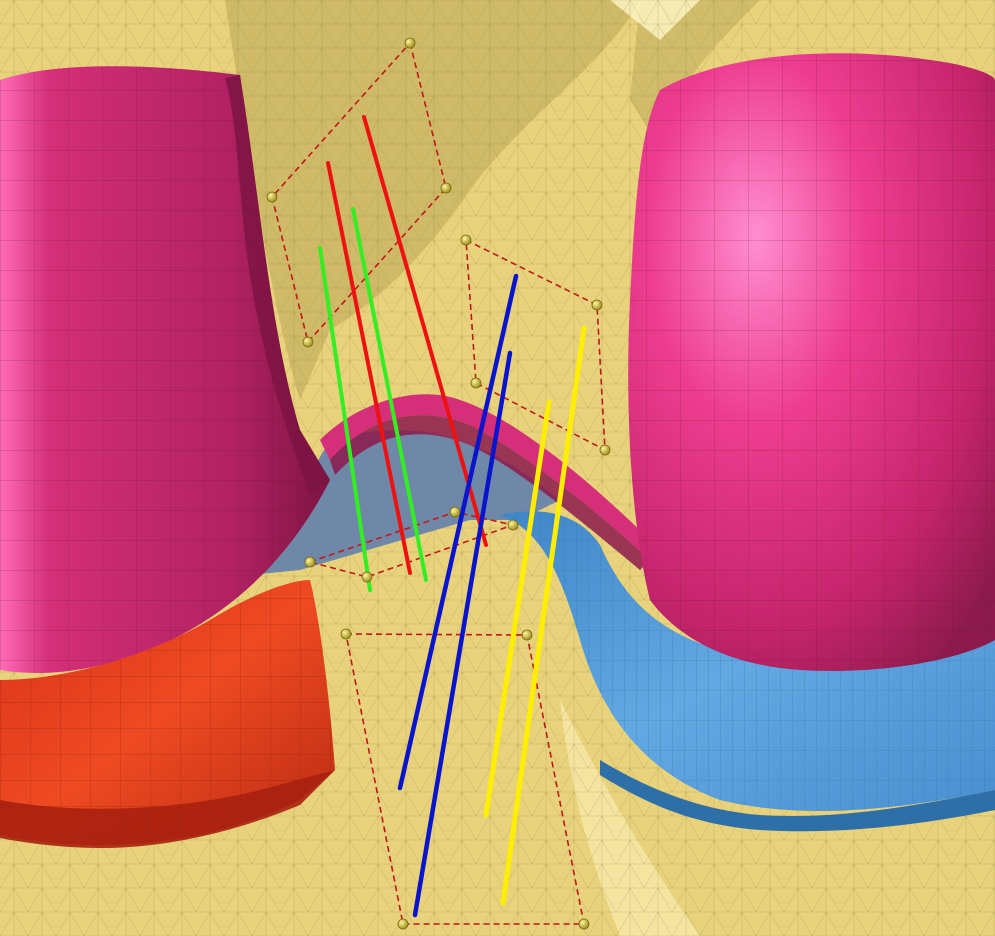  I want to click on green-lines, so click(373, 399).